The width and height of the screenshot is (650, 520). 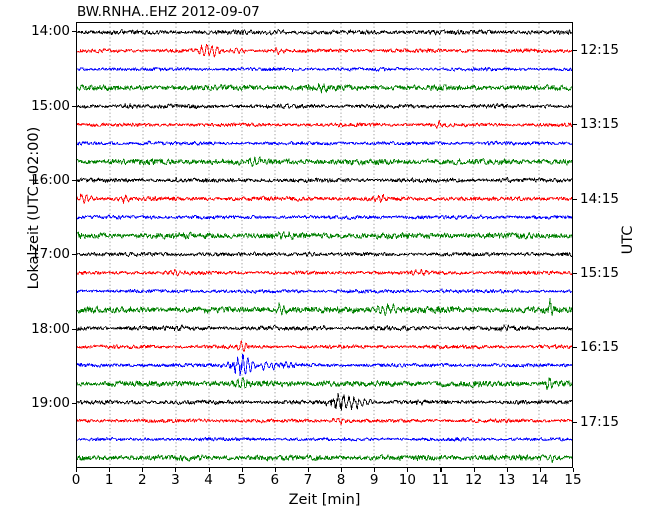 What do you see at coordinates (474, 480) in the screenshot?
I see `x-tick-label: 12` at bounding box center [474, 480].